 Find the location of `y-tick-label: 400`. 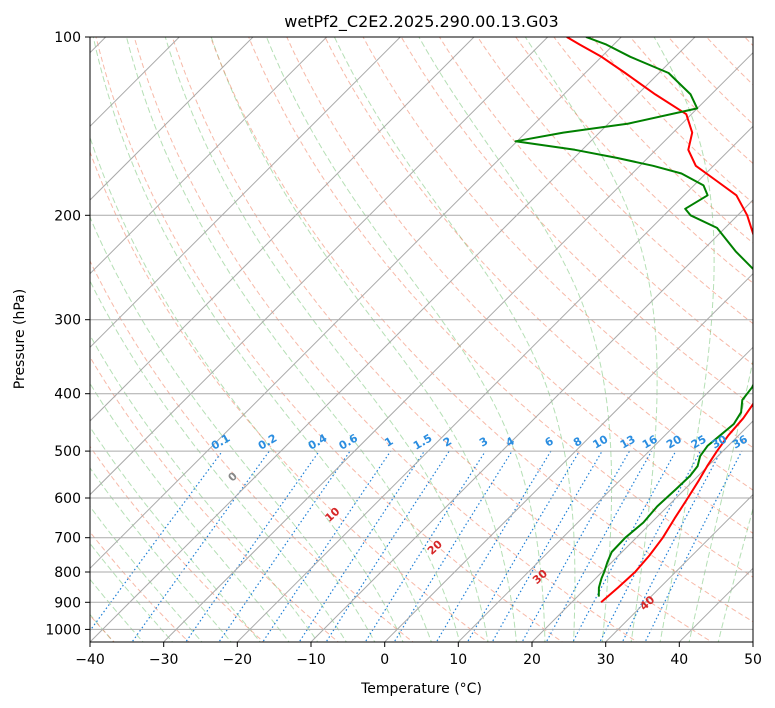

y-tick-label: 400 is located at coordinates (67, 395).